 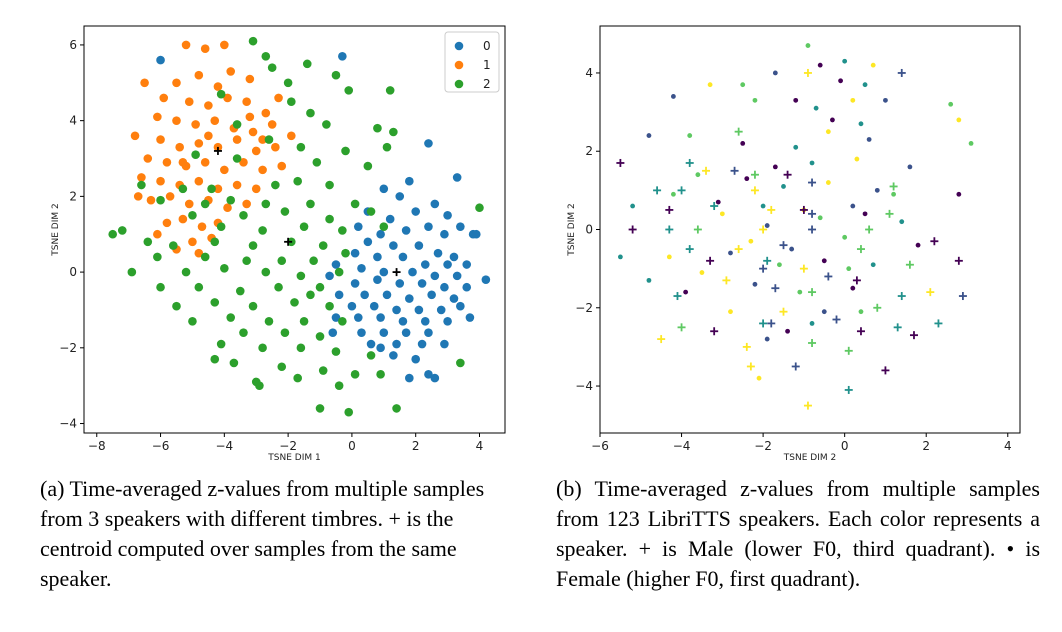 I want to click on chart-a-xtick-label: 0, so click(x=352, y=446).